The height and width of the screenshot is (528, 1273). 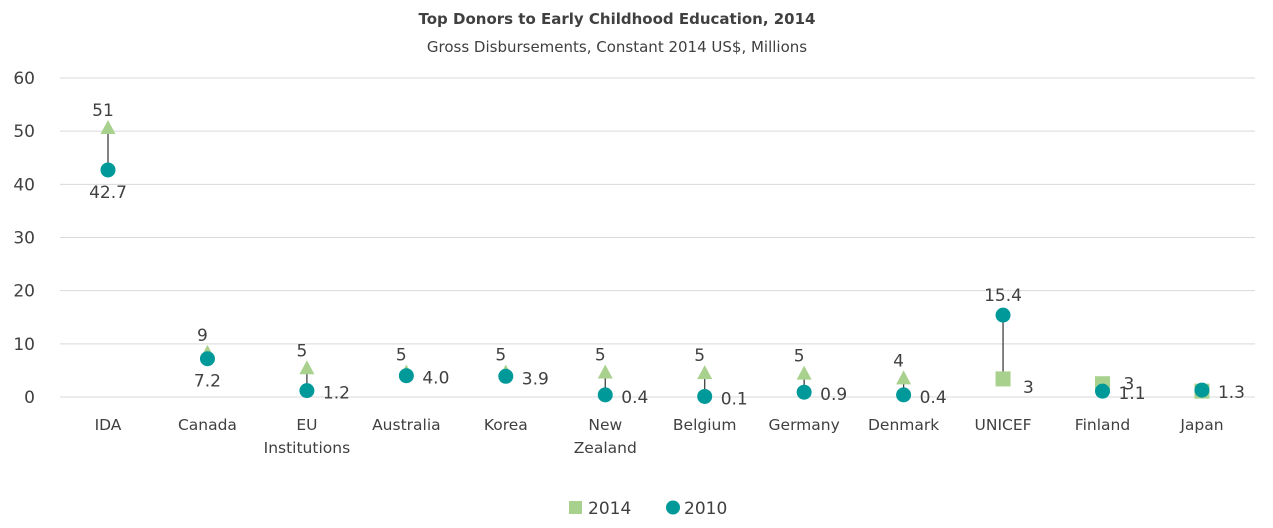 I want to click on y-axis-ticks: 0 10 20 30 40 50 60, so click(x=24, y=238).